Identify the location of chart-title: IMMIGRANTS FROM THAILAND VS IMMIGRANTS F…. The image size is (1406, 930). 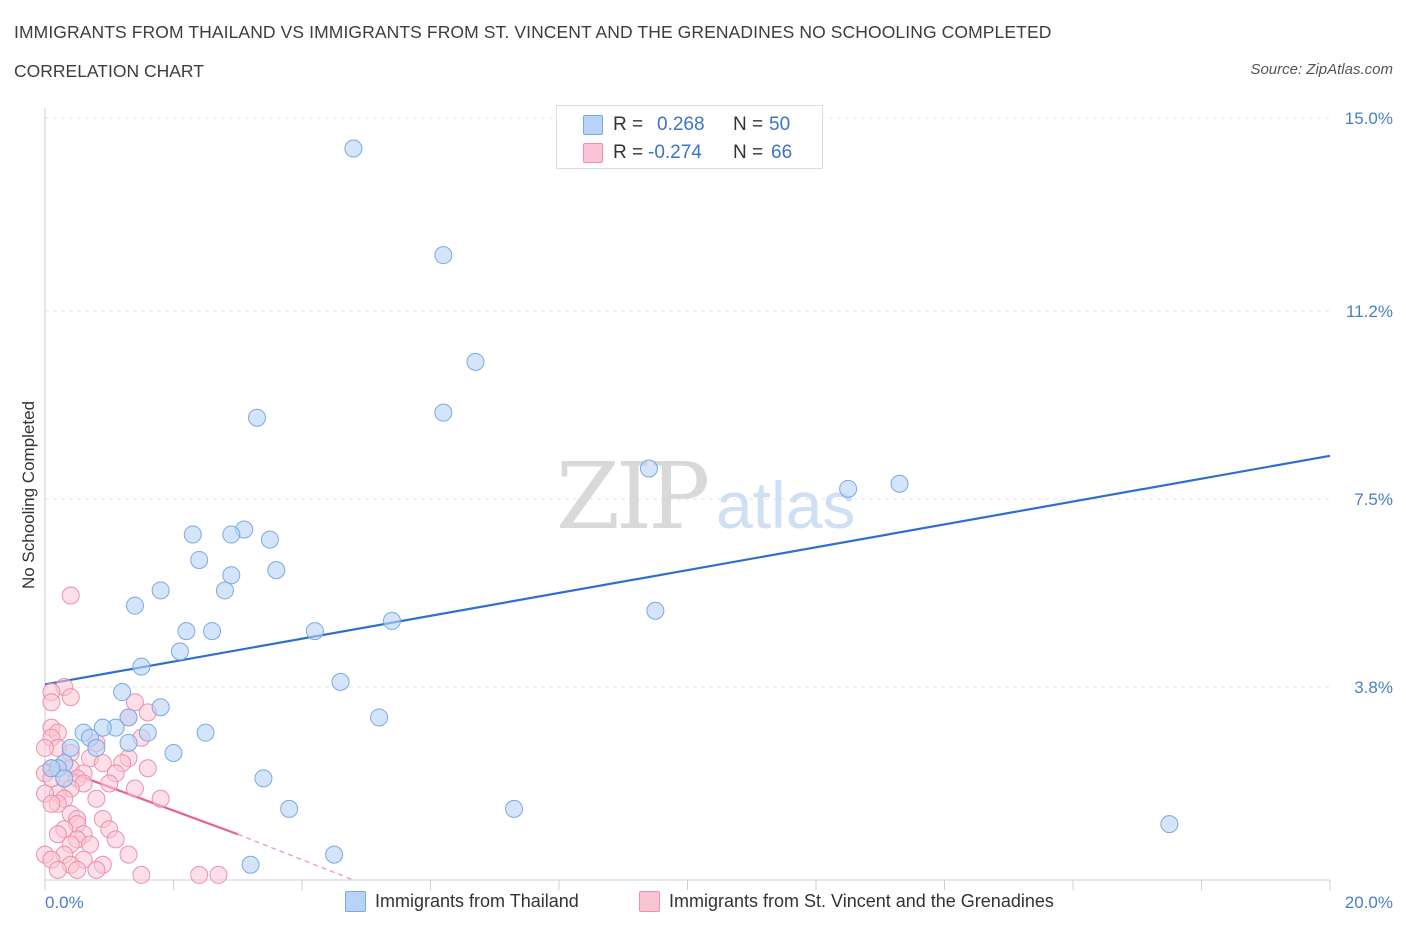
(533, 32).